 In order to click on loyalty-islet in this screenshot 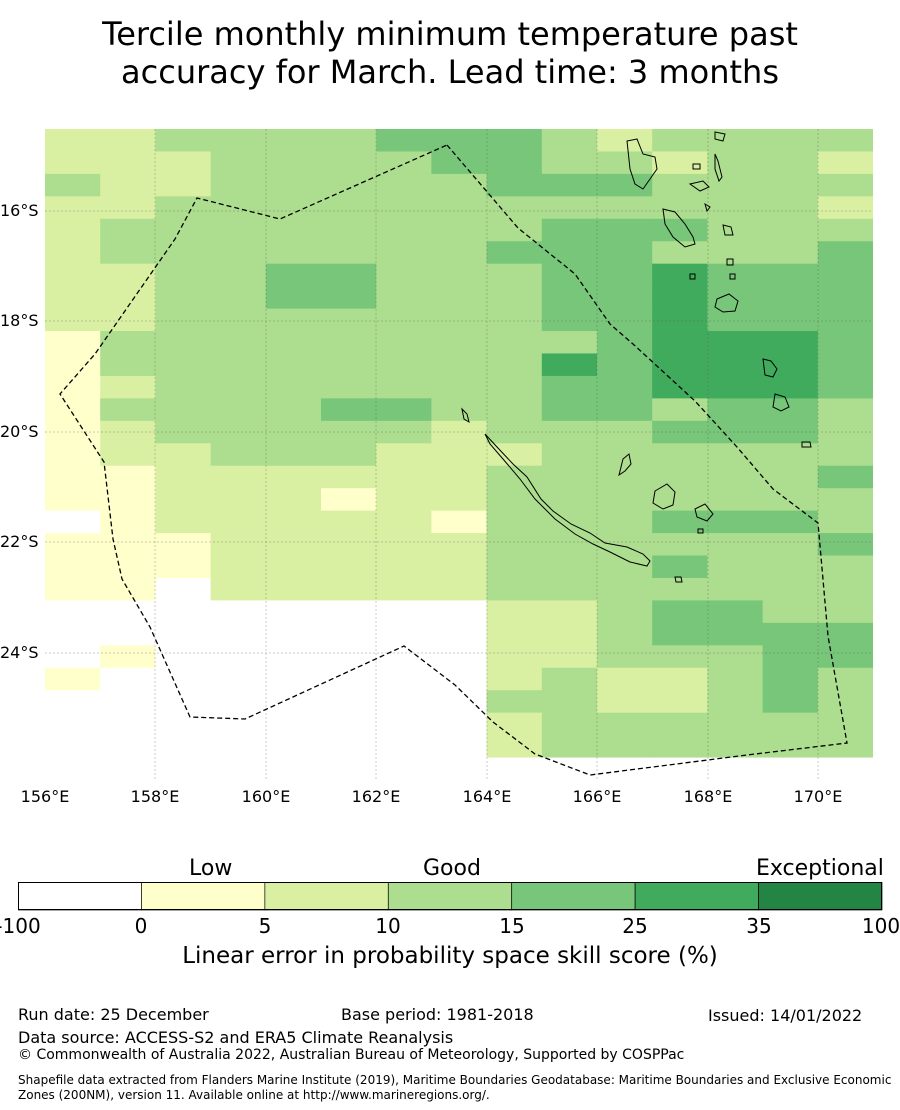, I will do `click(678, 579)`.